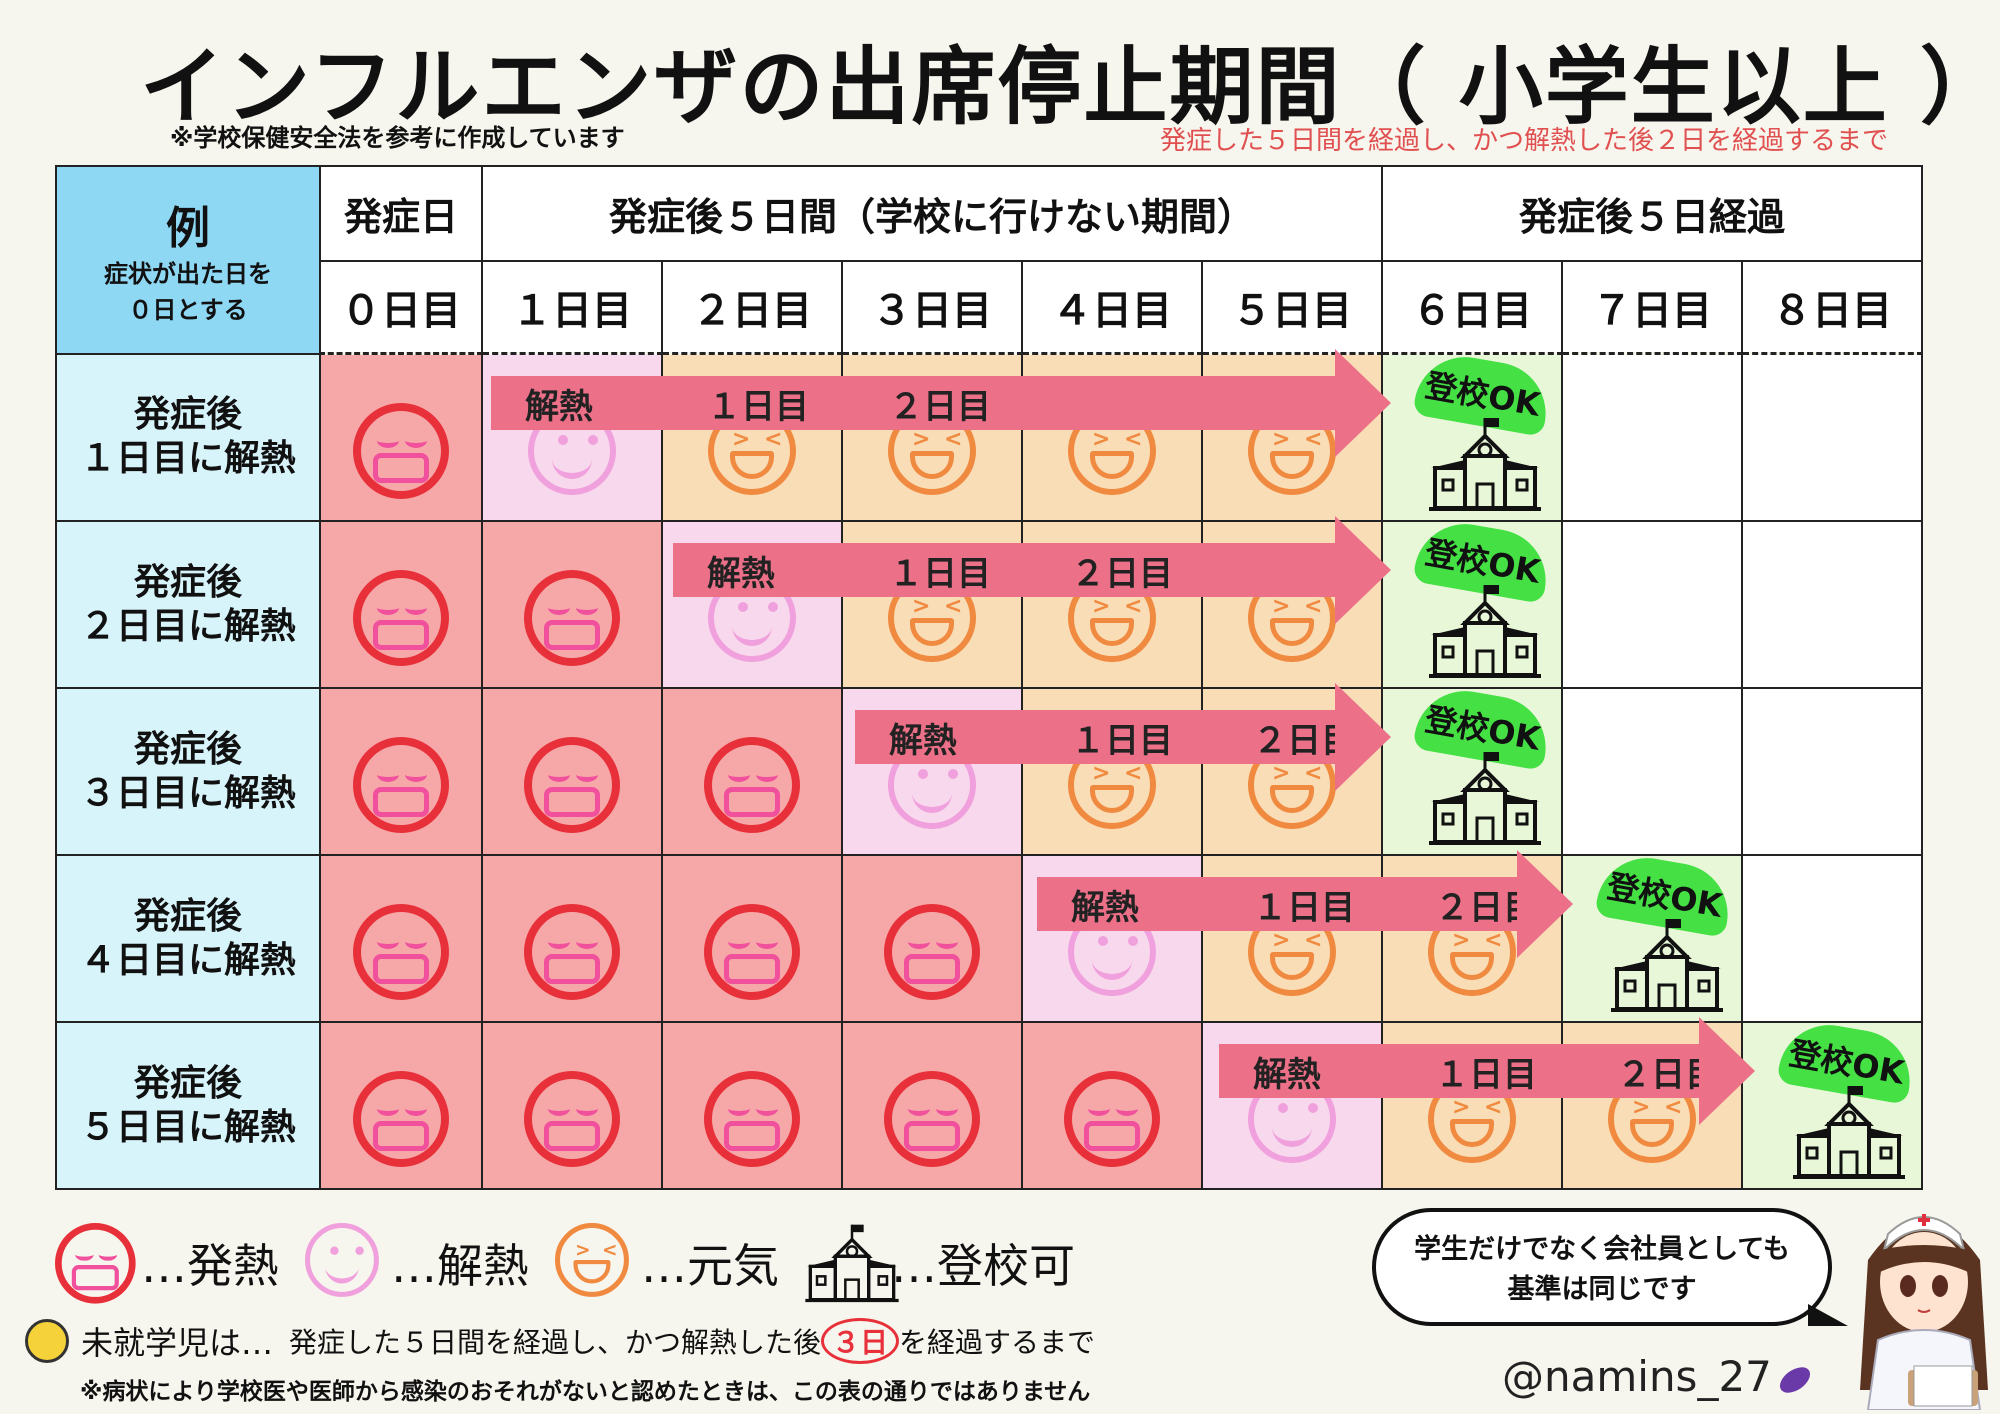 The width and height of the screenshot is (2000, 1414). I want to click on legend: …発熱 …解熱 > < …元気 …登校可, so click(578, 1263).